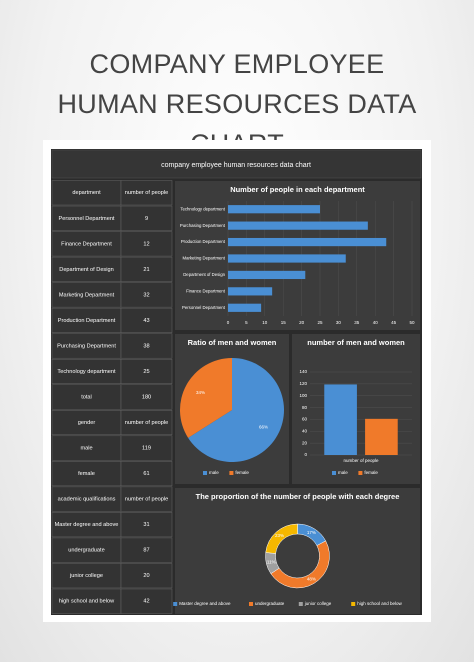  I want to click on table-cell-text: Marketing Department, so click(87, 295).